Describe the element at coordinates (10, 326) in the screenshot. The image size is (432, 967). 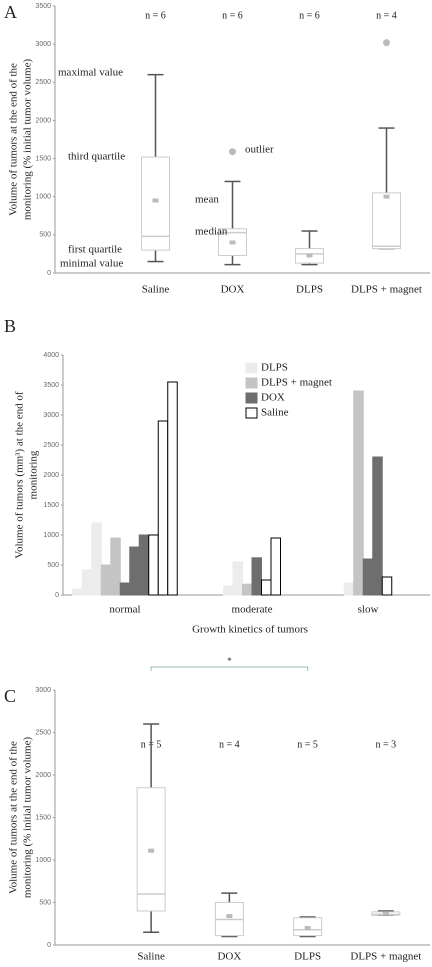
I see `panel-label: B` at that location.